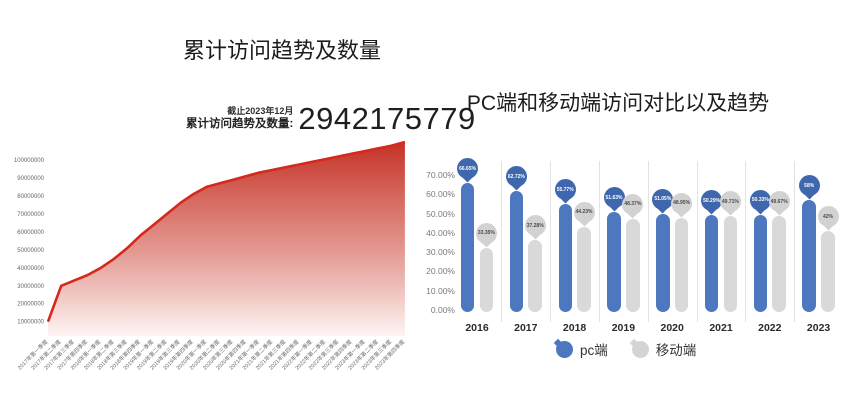 This screenshot has width=852, height=411. I want to click on right-y-axis-label: 30.00%, so click(440, 252).